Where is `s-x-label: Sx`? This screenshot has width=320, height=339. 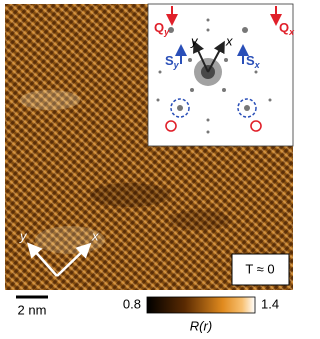 s-x-label: Sx is located at coordinates (253, 61).